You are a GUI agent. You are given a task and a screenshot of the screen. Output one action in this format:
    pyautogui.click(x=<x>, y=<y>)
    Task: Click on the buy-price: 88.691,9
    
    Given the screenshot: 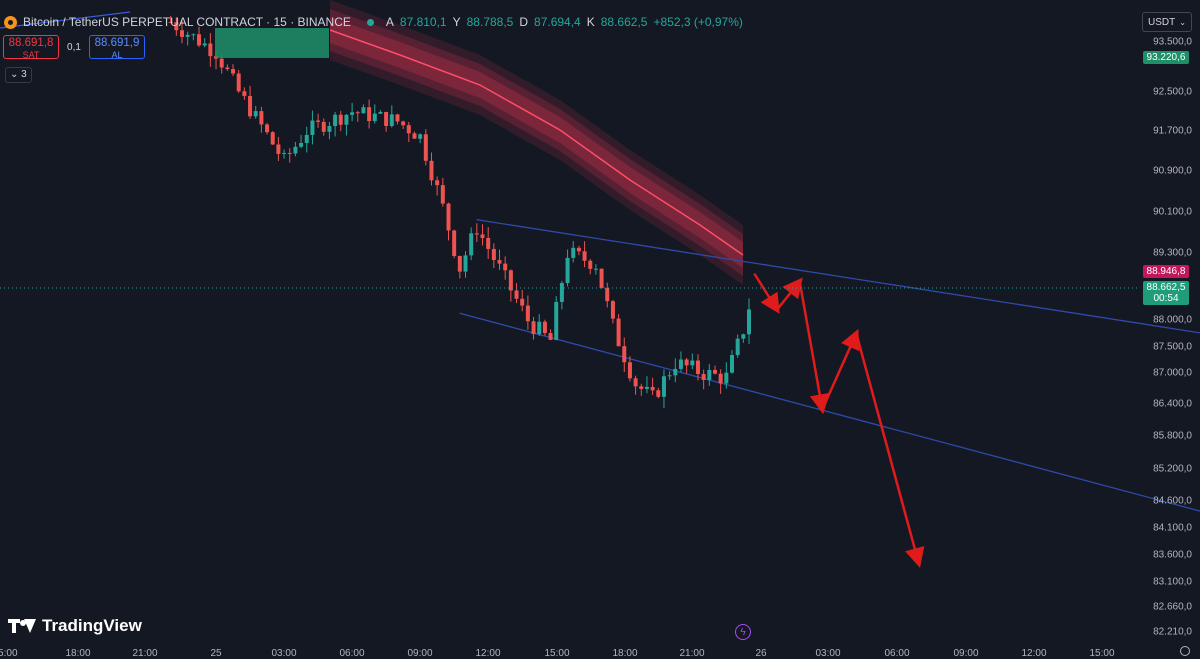 What is the action you would take?
    pyautogui.click(x=117, y=43)
    